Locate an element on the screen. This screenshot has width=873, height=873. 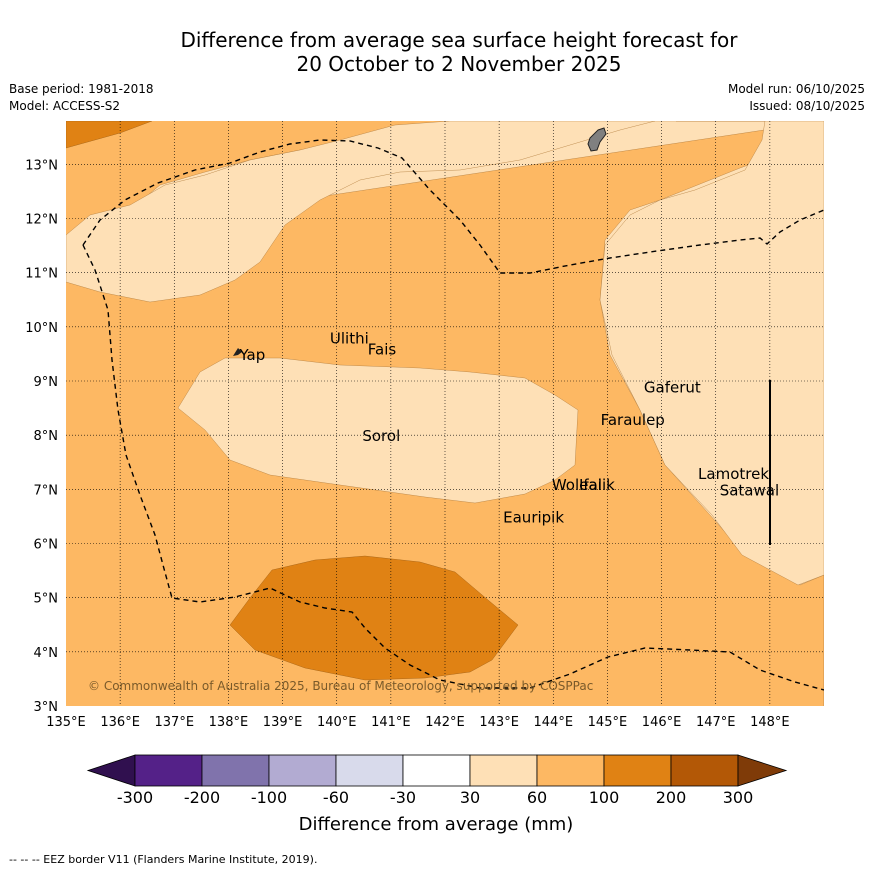
colorbar-tick-label: 100 is located at coordinates (604, 797).